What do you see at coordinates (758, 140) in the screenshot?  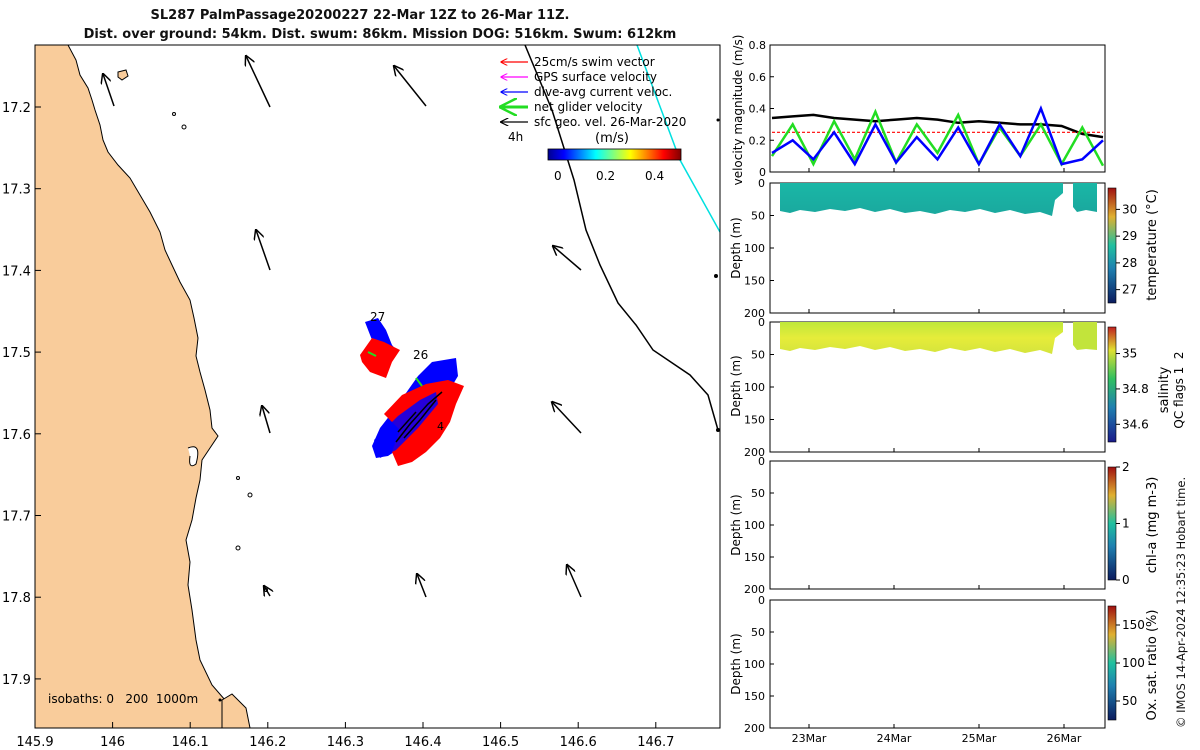 I see `vel-ytick-label: 0.2` at bounding box center [758, 140].